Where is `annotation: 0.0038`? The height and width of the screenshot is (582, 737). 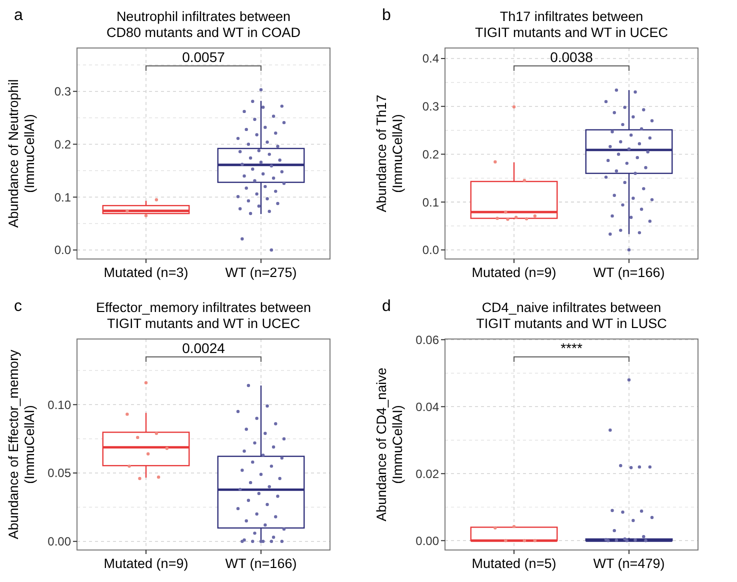 annotation: 0.0038 is located at coordinates (572, 56).